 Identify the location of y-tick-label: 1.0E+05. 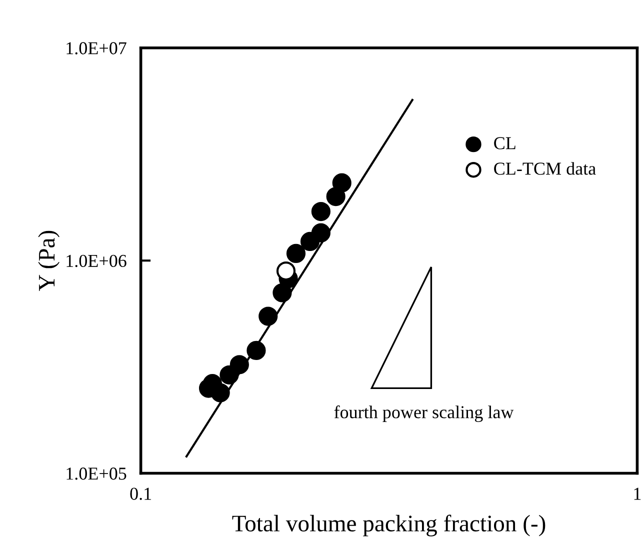
(96, 474).